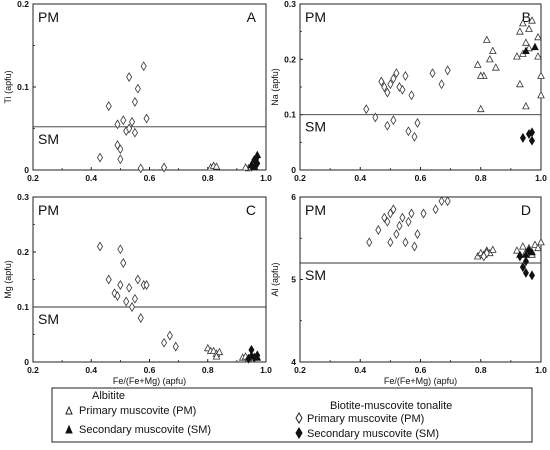 Image resolution: width=550 pixels, height=450 pixels. Describe the element at coordinates (391, 406) in the screenshot. I see `legend-group-tonalite-title: Biotite-muscovite tonalite` at that location.